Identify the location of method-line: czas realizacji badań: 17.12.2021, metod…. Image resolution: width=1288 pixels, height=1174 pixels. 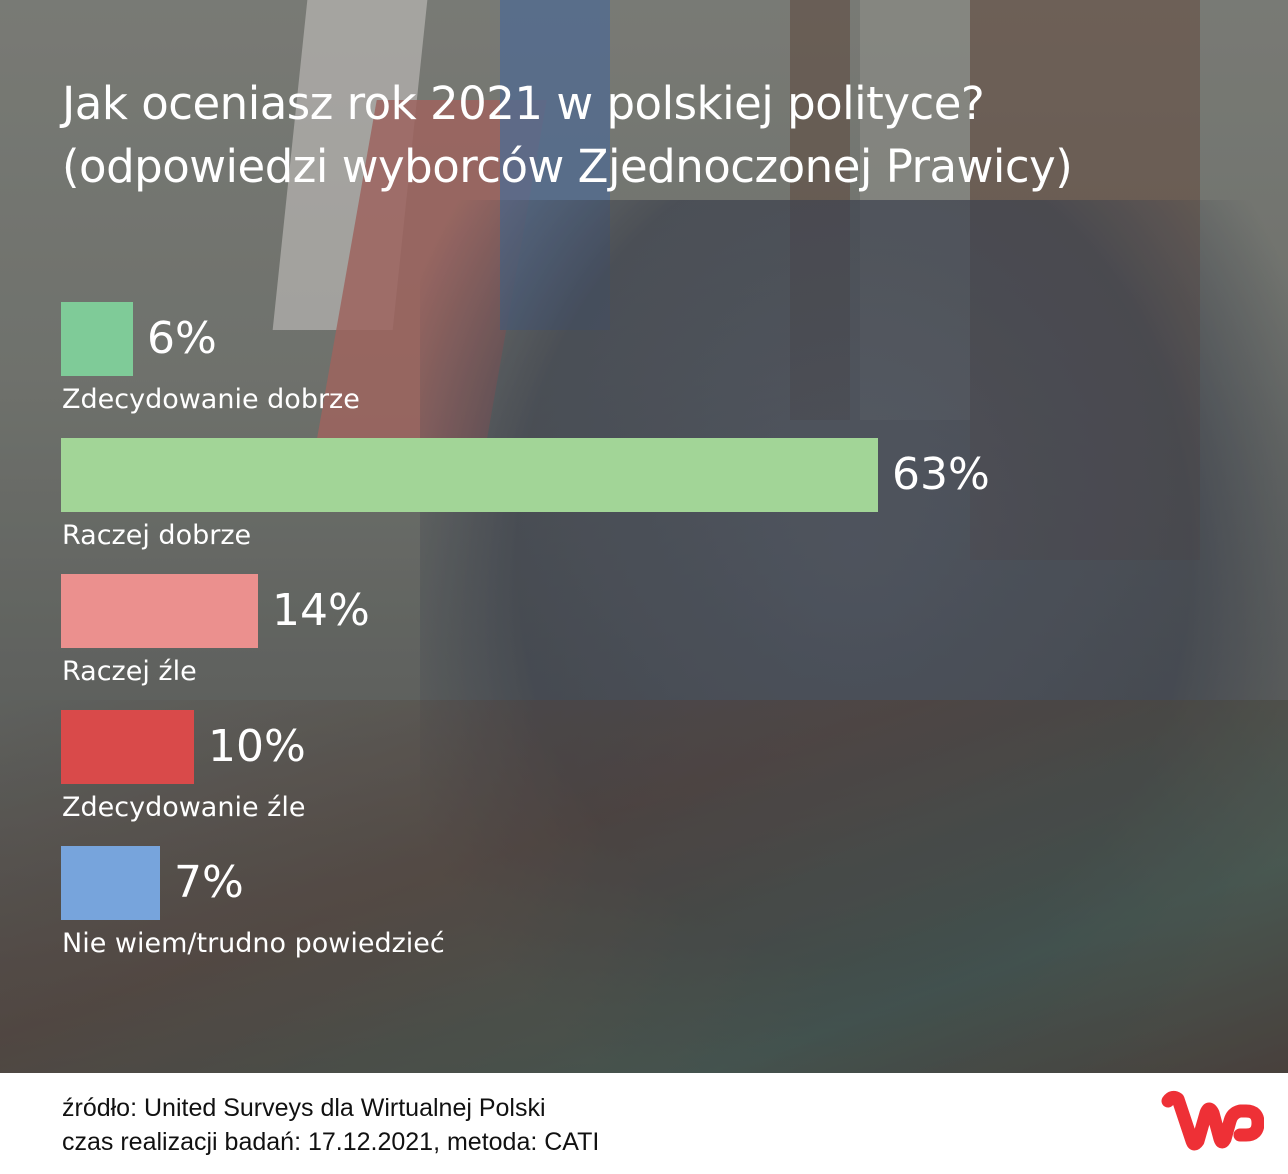
(331, 1142).